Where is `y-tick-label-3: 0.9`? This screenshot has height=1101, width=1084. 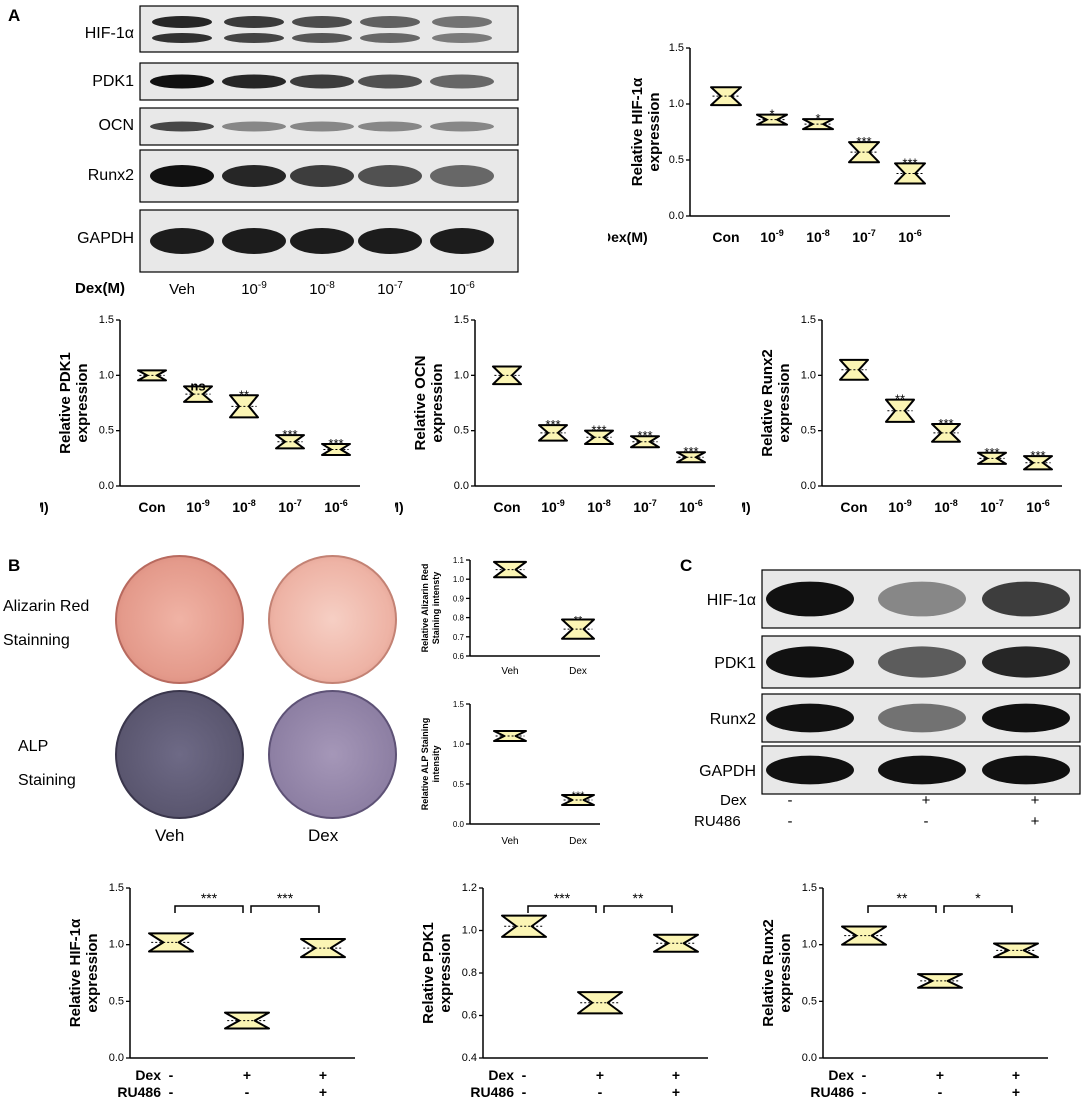
y-tick-label-3: 0.9 is located at coordinates (459, 598).